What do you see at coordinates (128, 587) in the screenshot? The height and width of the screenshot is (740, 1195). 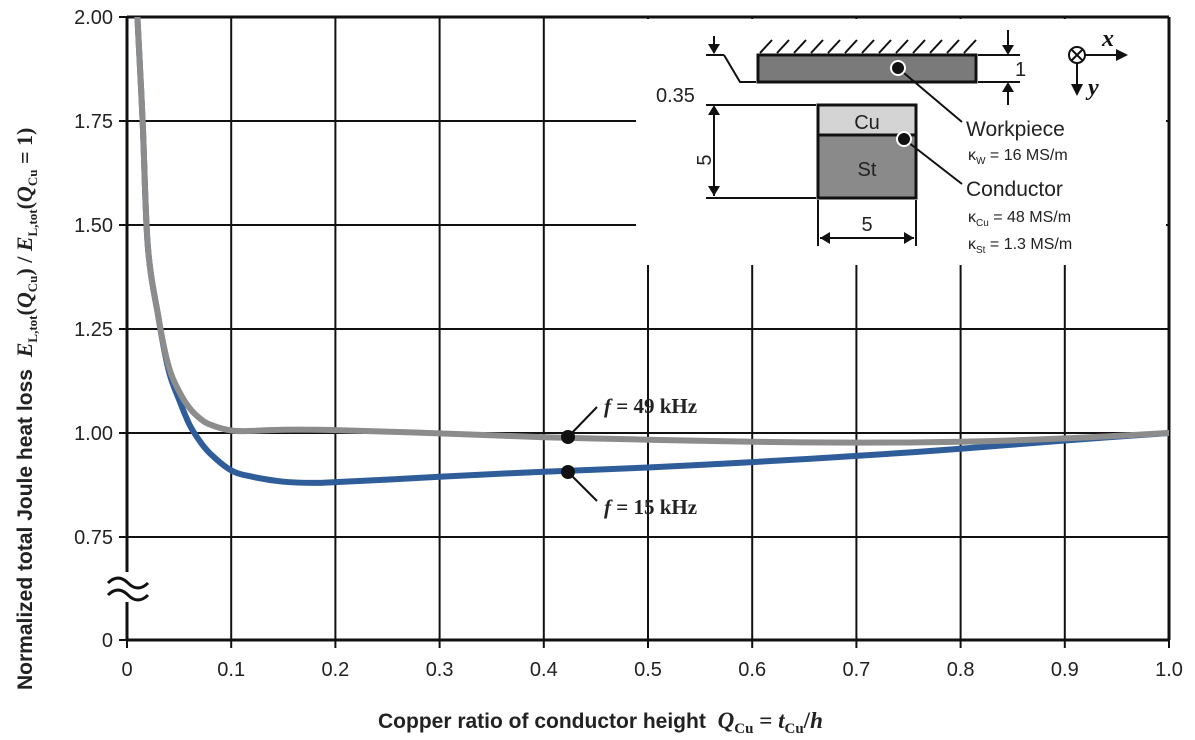 I see `axis-break-icon` at bounding box center [128, 587].